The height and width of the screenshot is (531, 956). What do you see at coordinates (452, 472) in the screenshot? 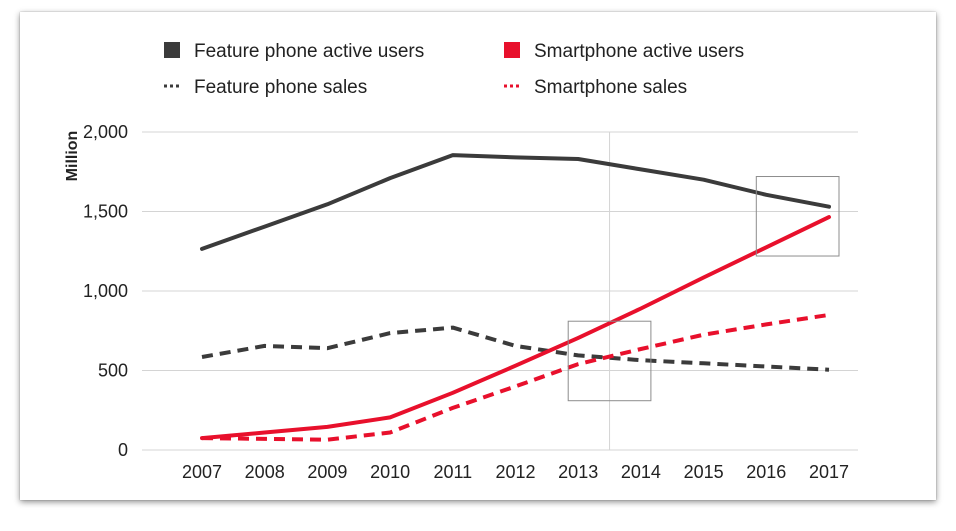
I see `x-tick-label: 2011` at bounding box center [452, 472].